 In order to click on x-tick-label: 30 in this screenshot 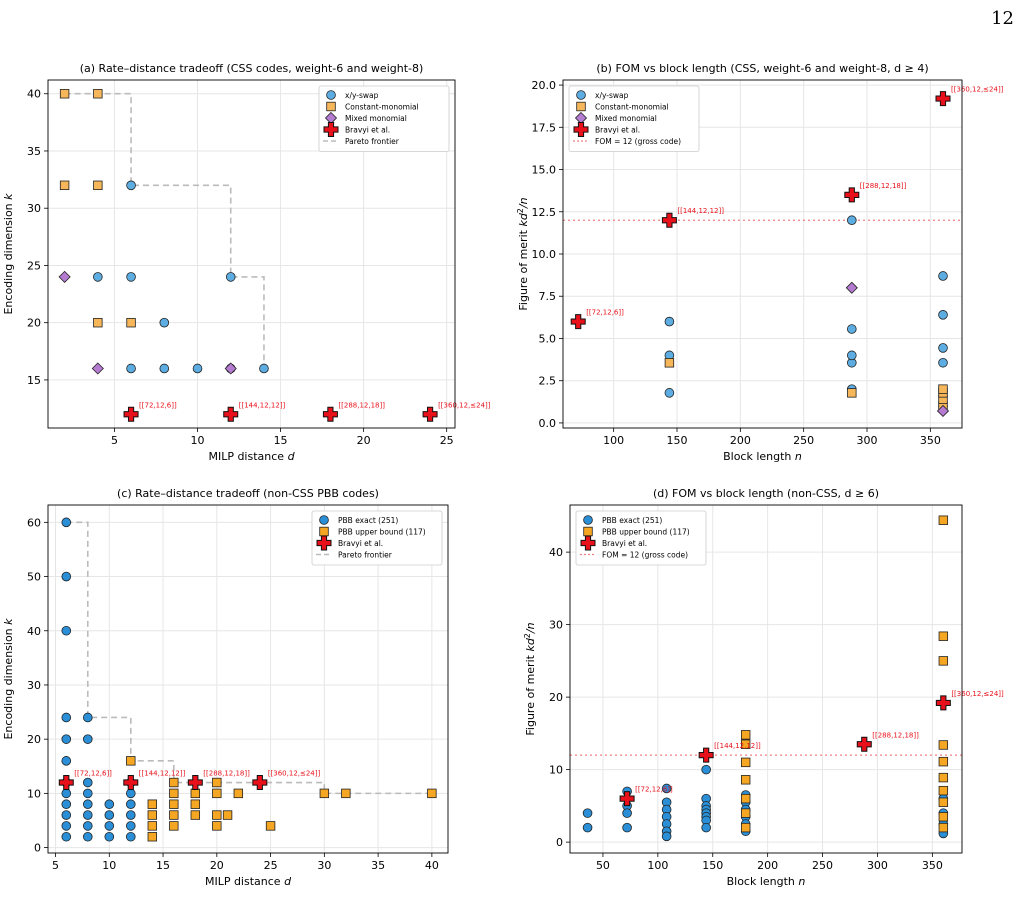, I will do `click(324, 865)`.